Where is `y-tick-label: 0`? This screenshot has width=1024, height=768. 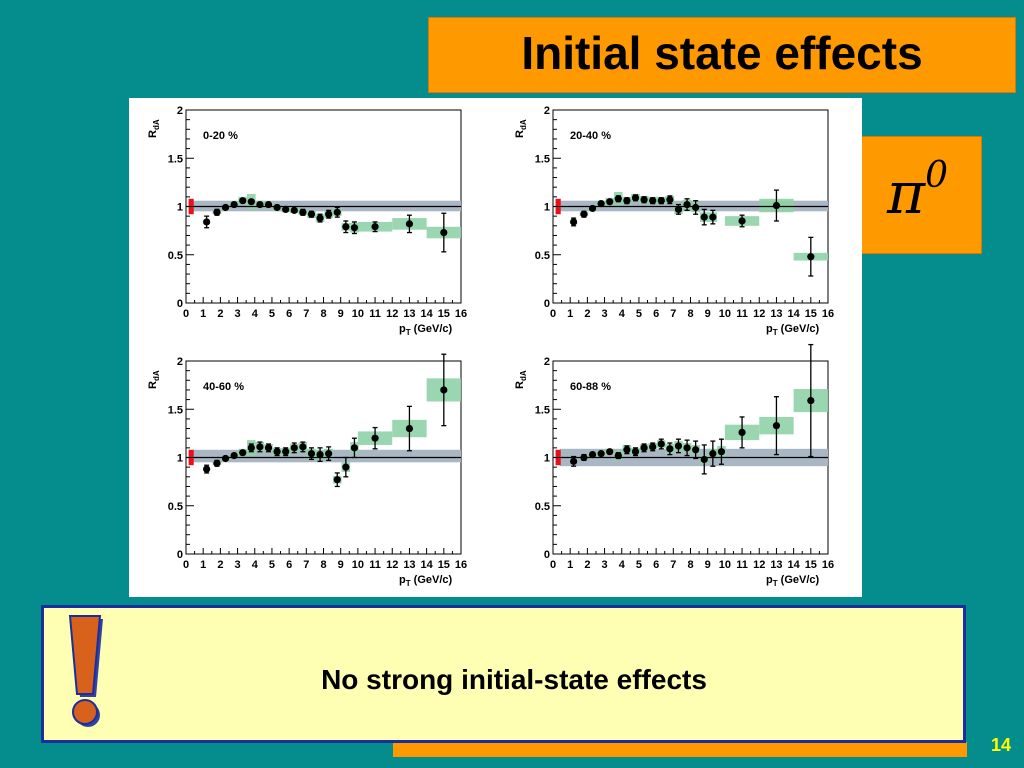
y-tick-label: 0 is located at coordinates (180, 304).